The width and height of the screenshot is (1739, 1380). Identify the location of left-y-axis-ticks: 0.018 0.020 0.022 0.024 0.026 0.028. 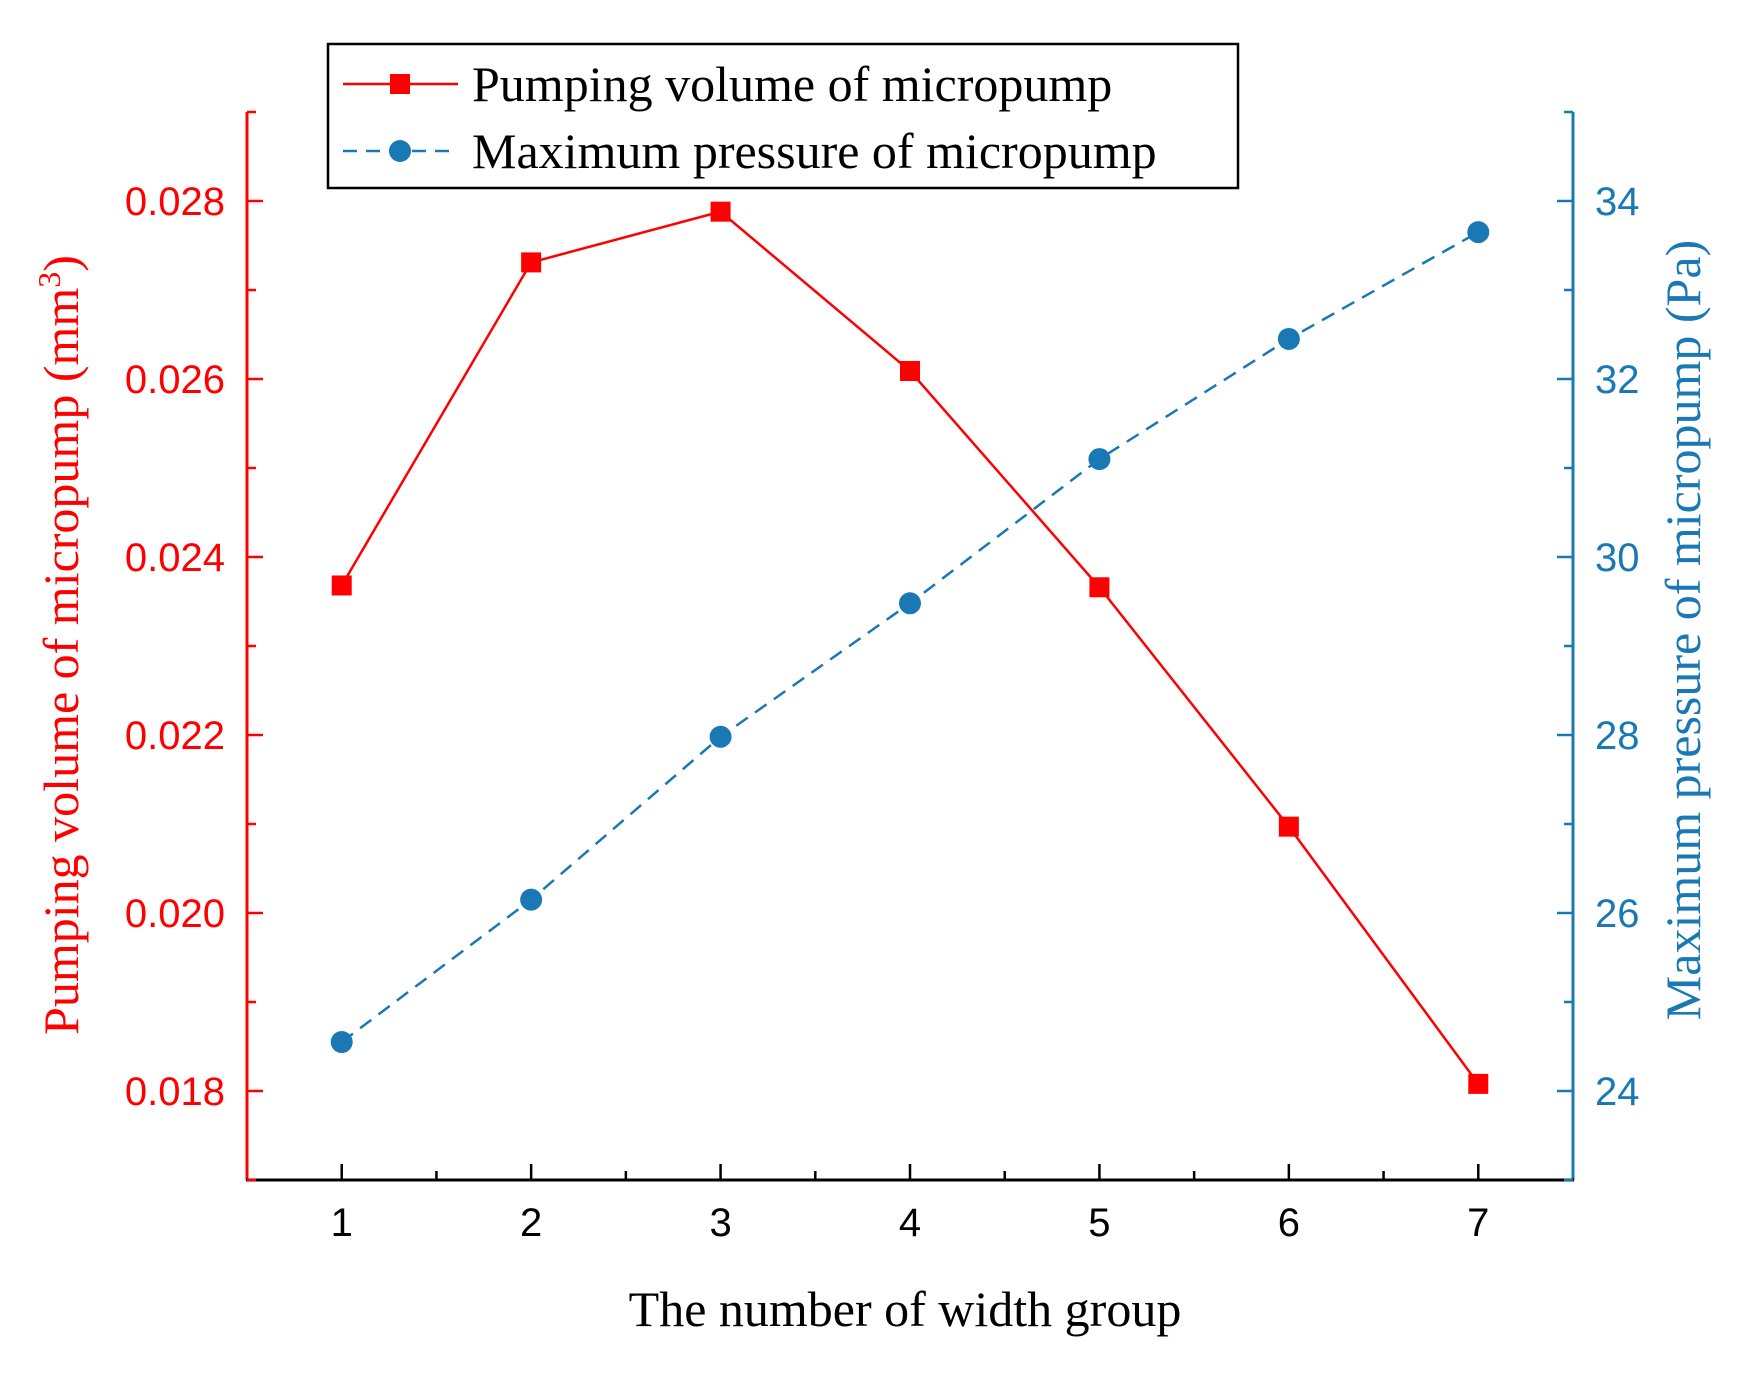
(194, 646).